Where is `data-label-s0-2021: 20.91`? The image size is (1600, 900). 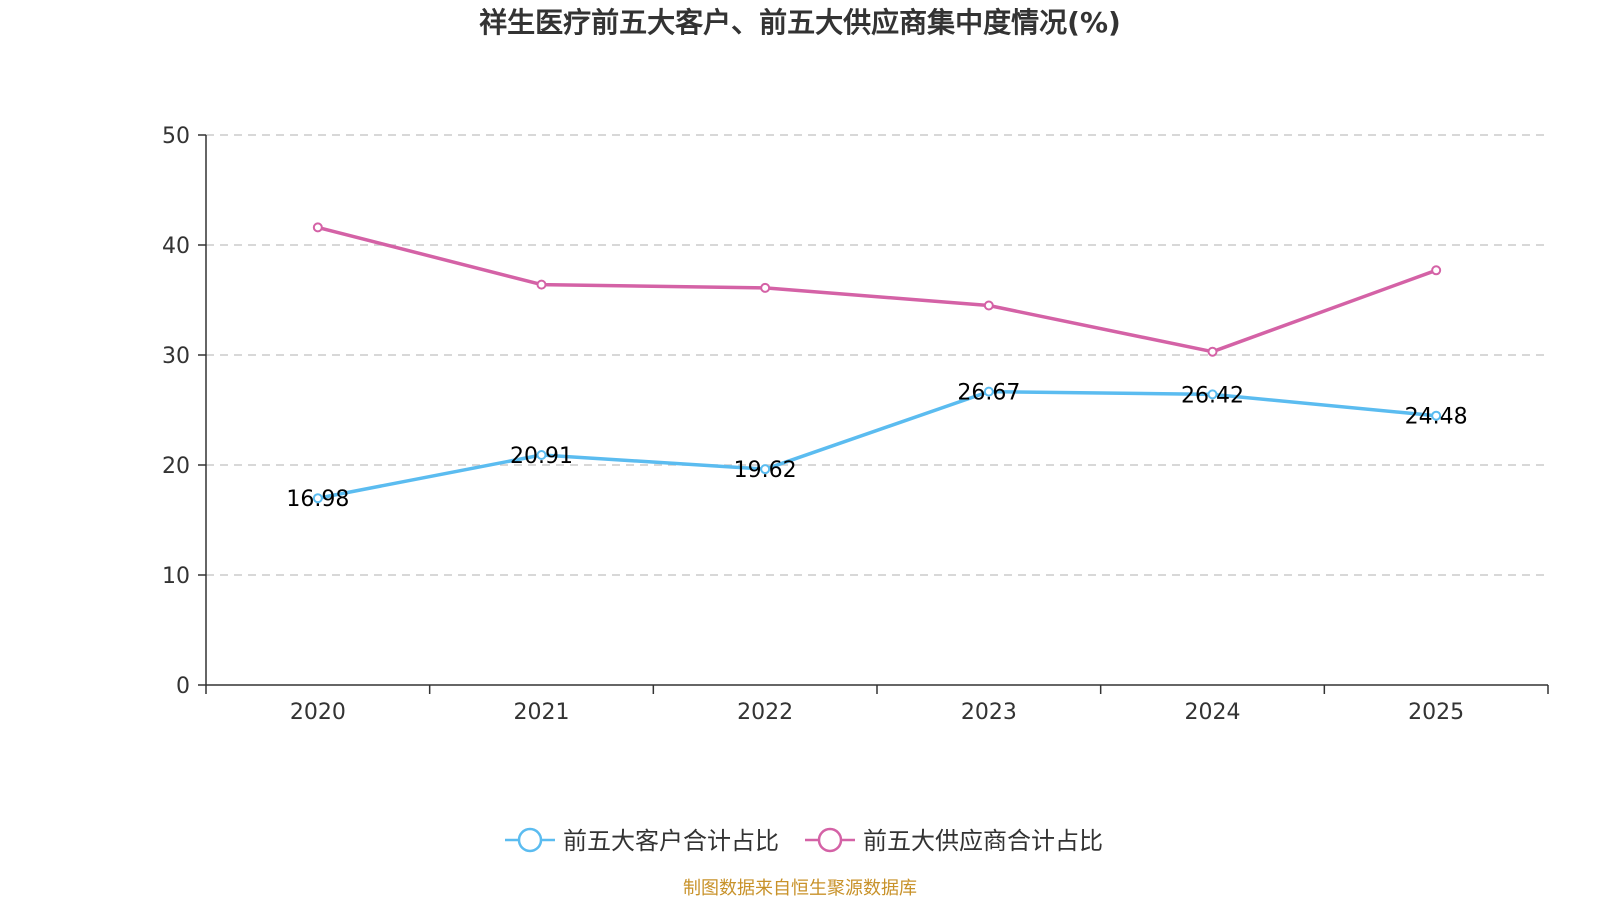
data-label-s0-2021: 20.91 is located at coordinates (541, 456).